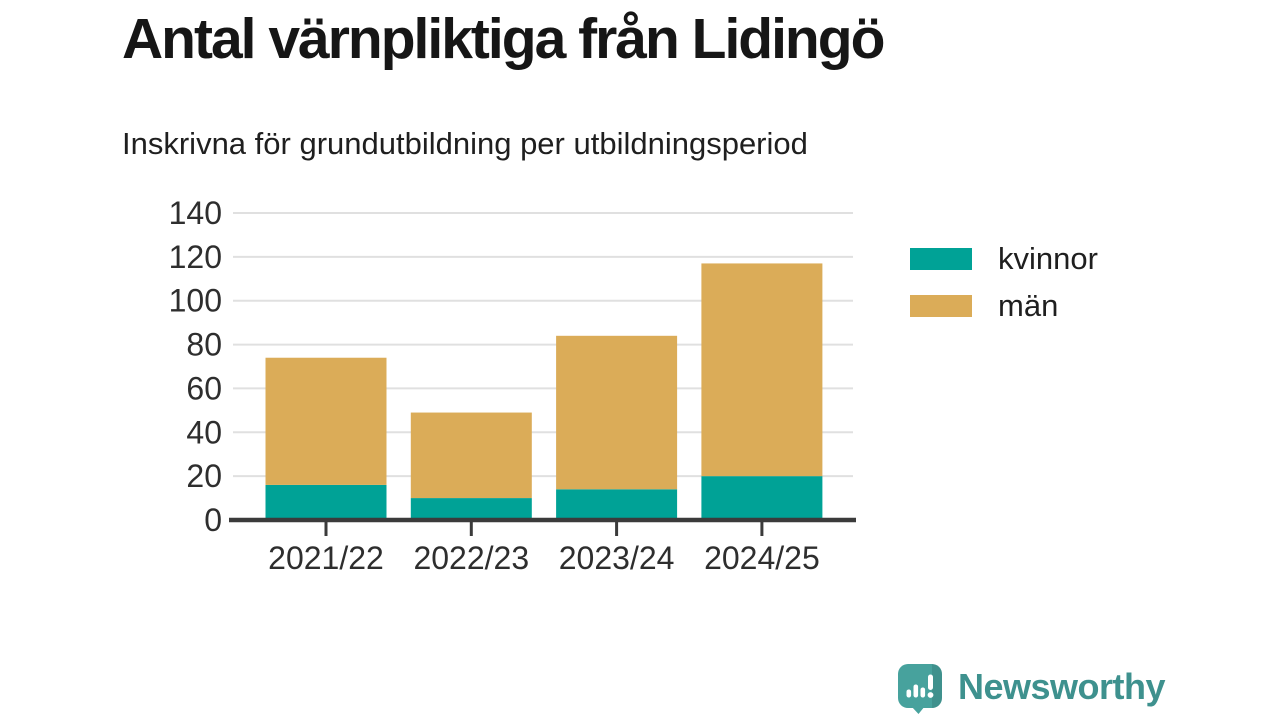 This screenshot has width=1280, height=720. I want to click on bar-segment-män-2024-25, so click(762, 370).